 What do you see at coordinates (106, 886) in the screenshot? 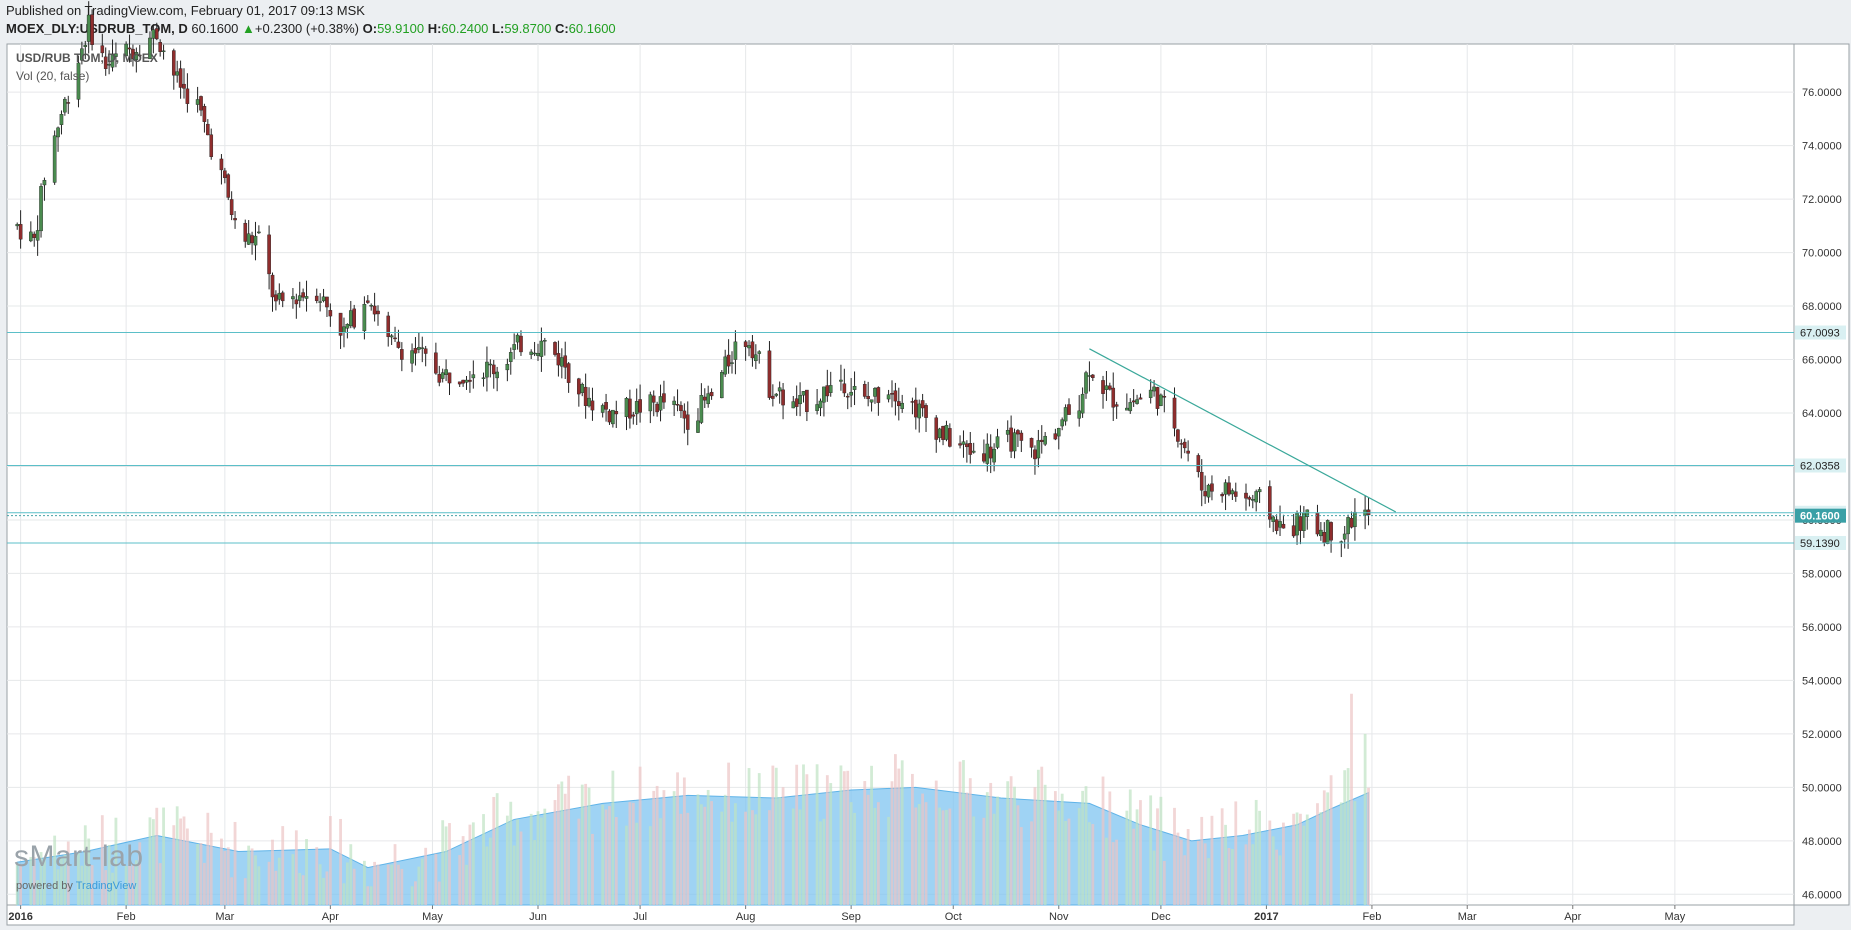
I see `tradingview-link: TradingView` at bounding box center [106, 886].